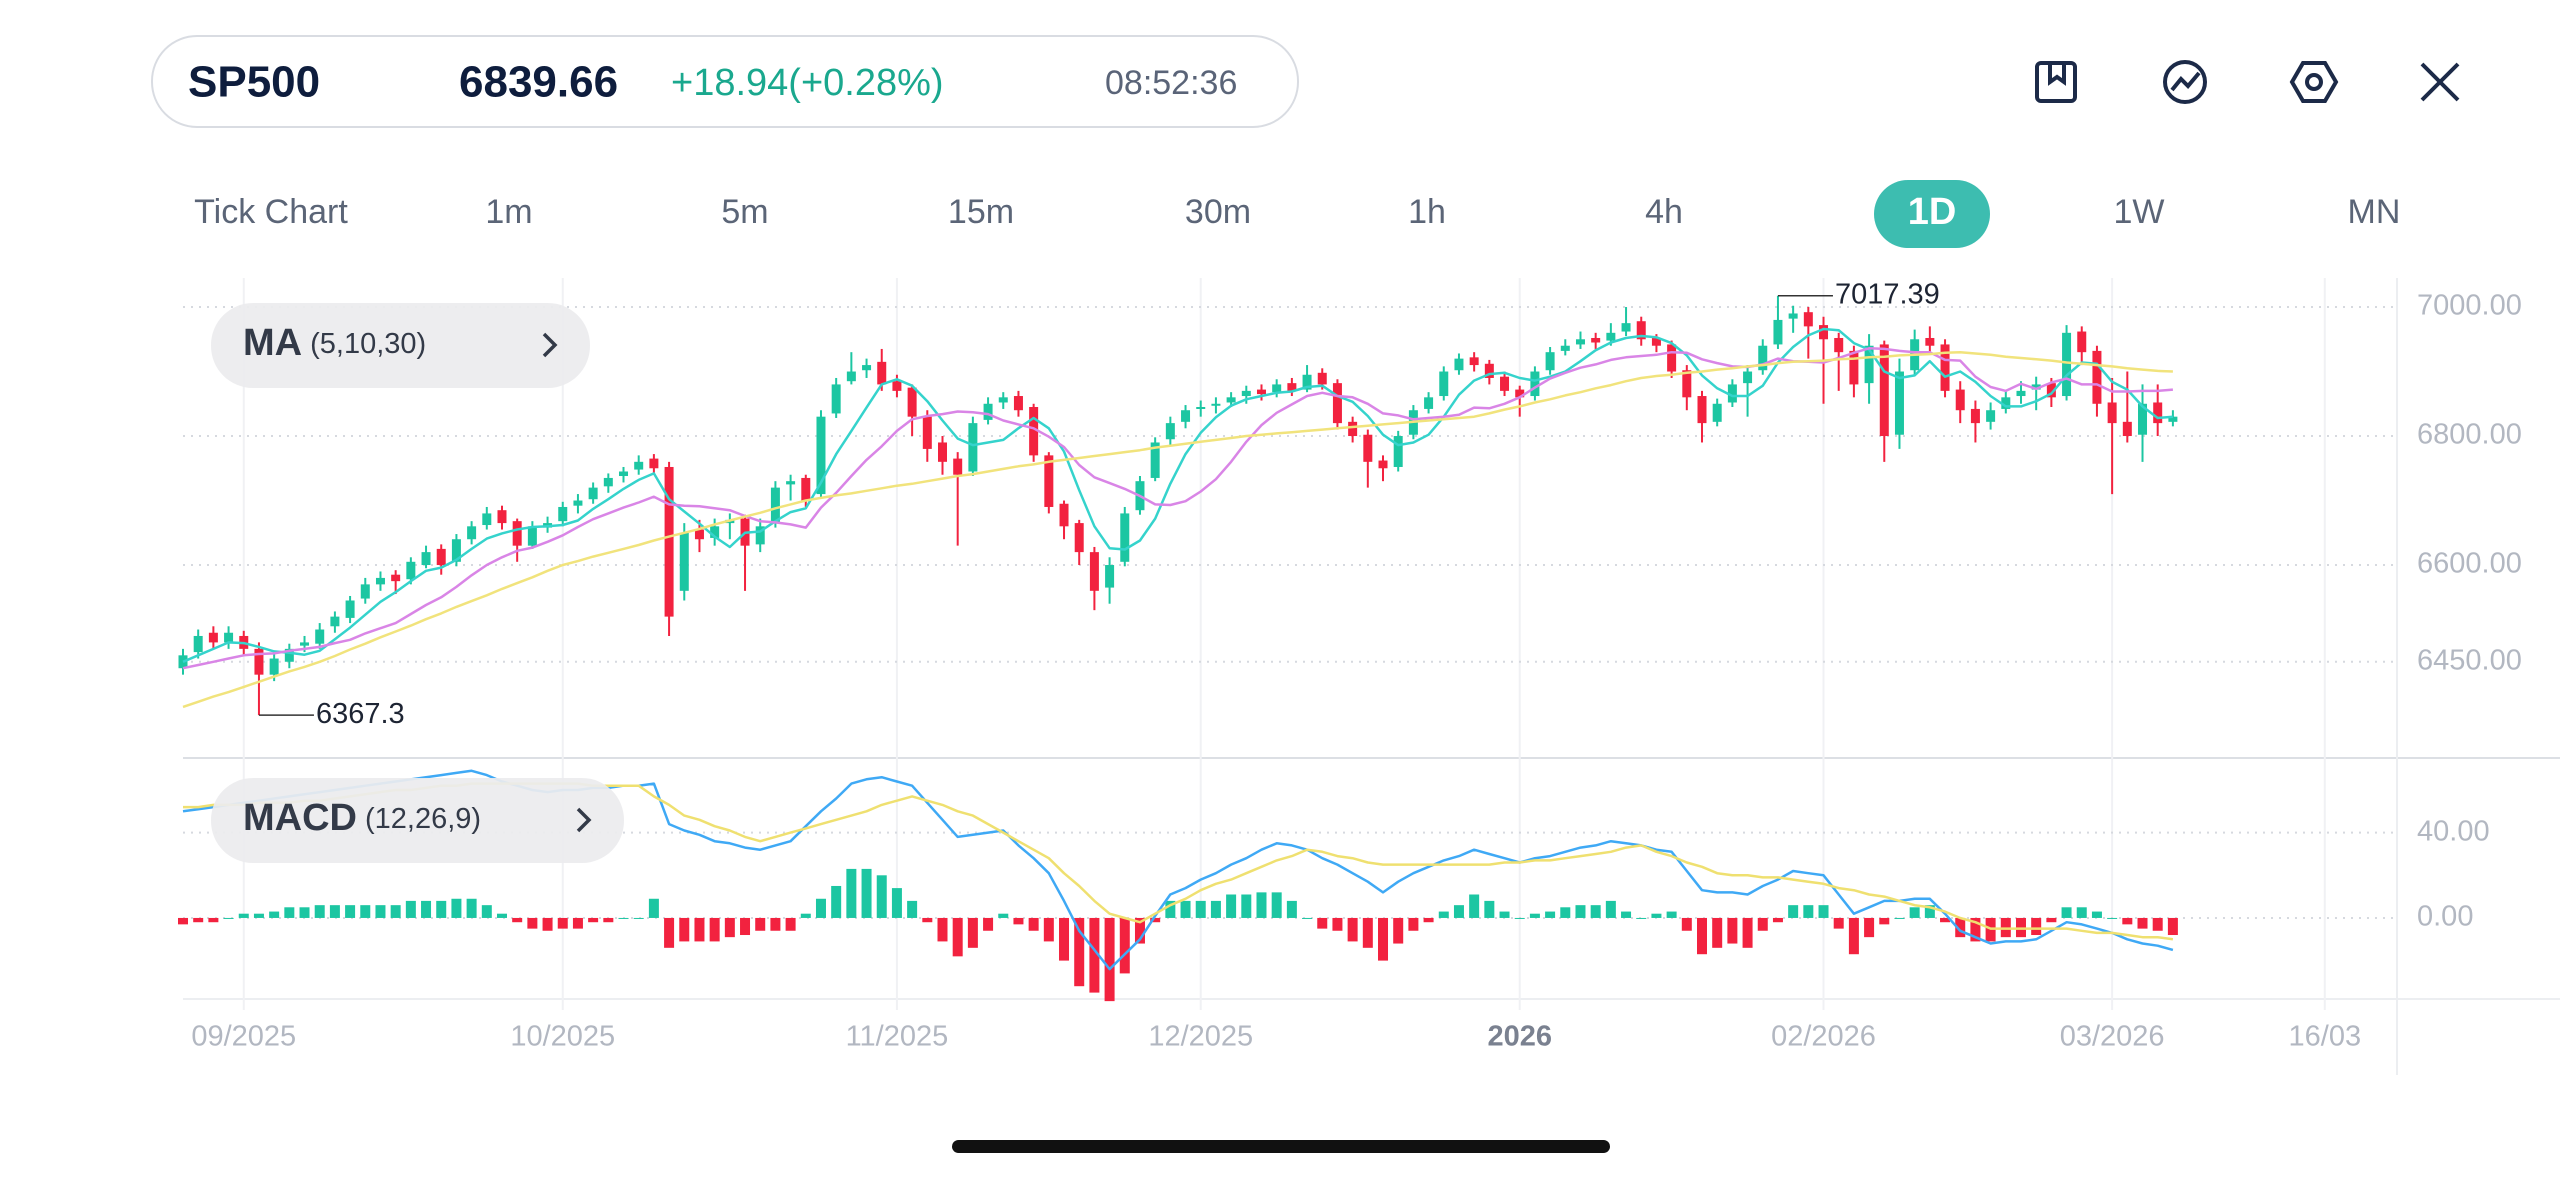  Describe the element at coordinates (2469, 306) in the screenshot. I see `y-tick-label: 7000.00` at that location.